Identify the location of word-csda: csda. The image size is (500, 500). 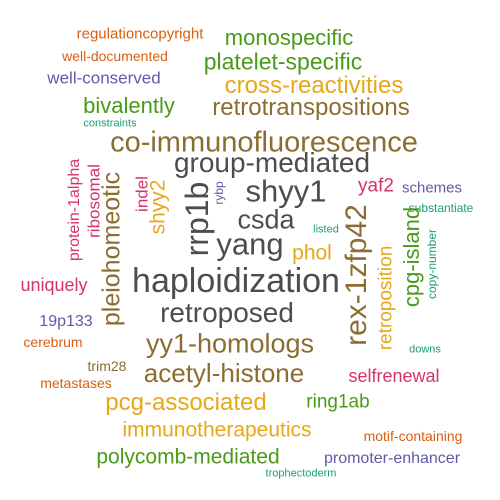
(266, 219).